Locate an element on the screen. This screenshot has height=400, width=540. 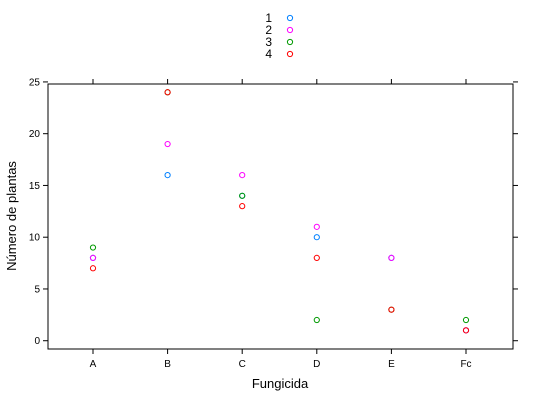
x-axis-label: Fungicida is located at coordinates (280, 383).